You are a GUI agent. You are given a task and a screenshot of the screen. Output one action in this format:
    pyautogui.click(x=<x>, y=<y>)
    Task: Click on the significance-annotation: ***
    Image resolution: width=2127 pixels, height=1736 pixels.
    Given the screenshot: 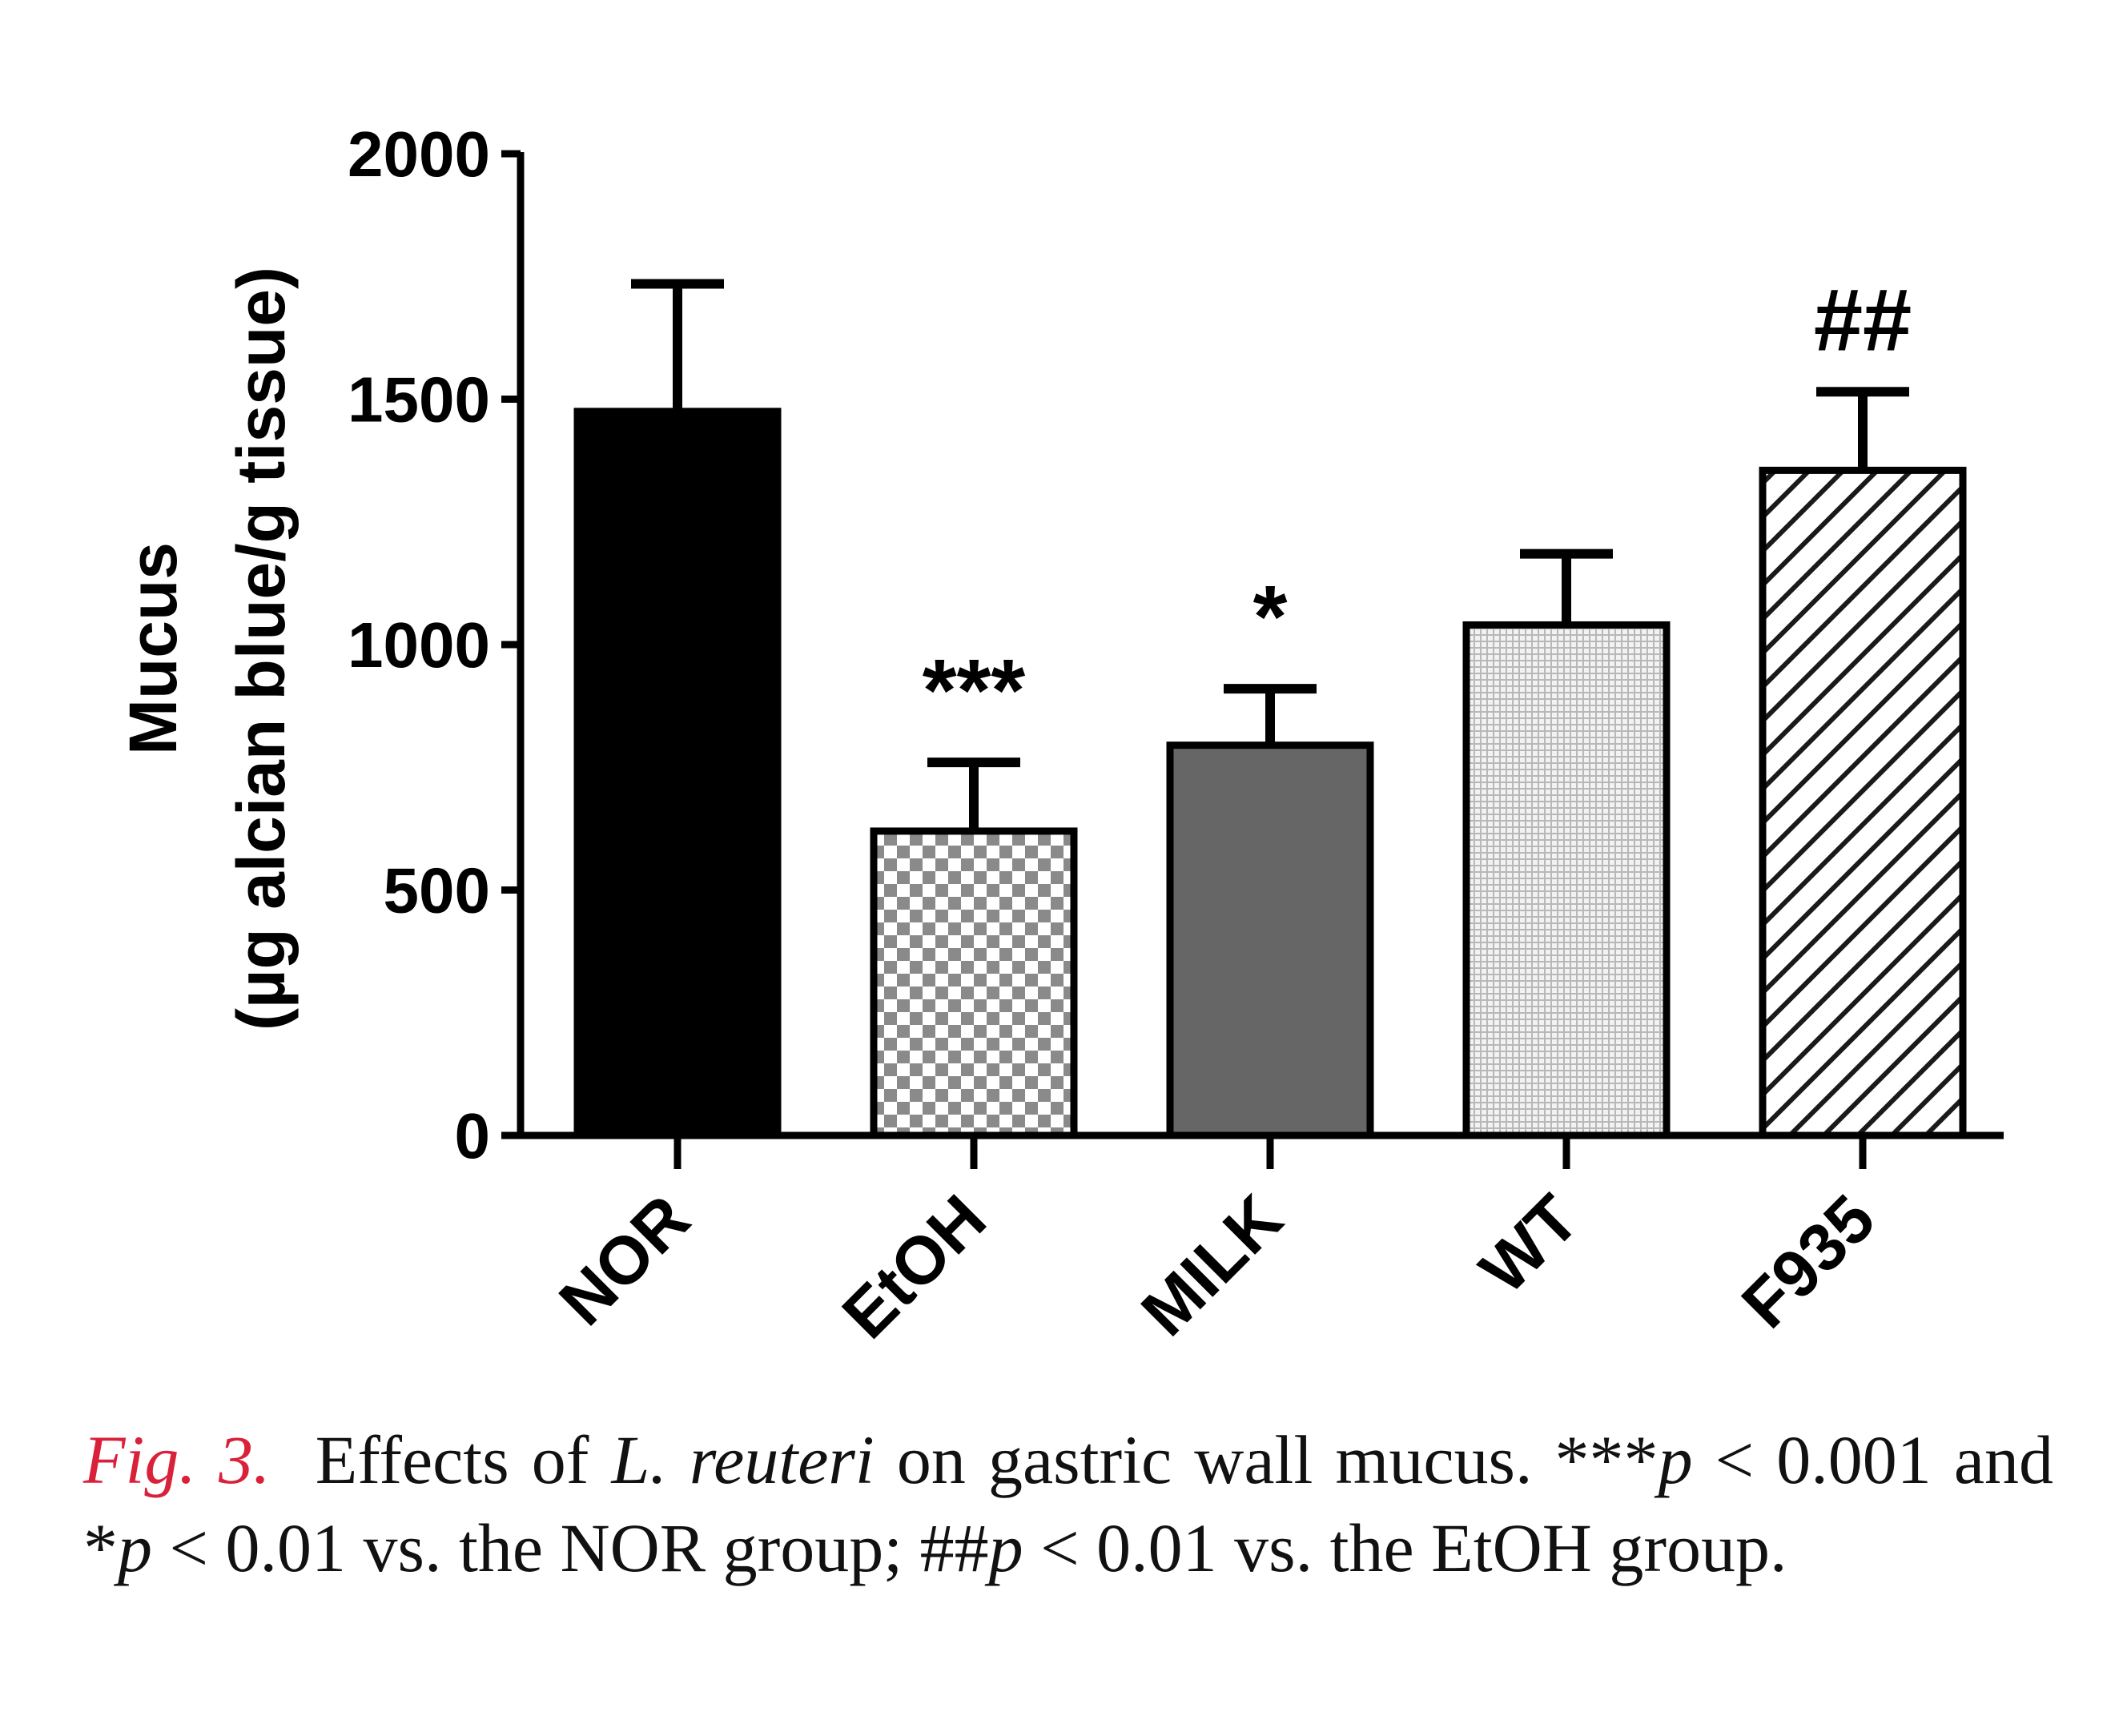 What is the action you would take?
    pyautogui.click(x=974, y=690)
    